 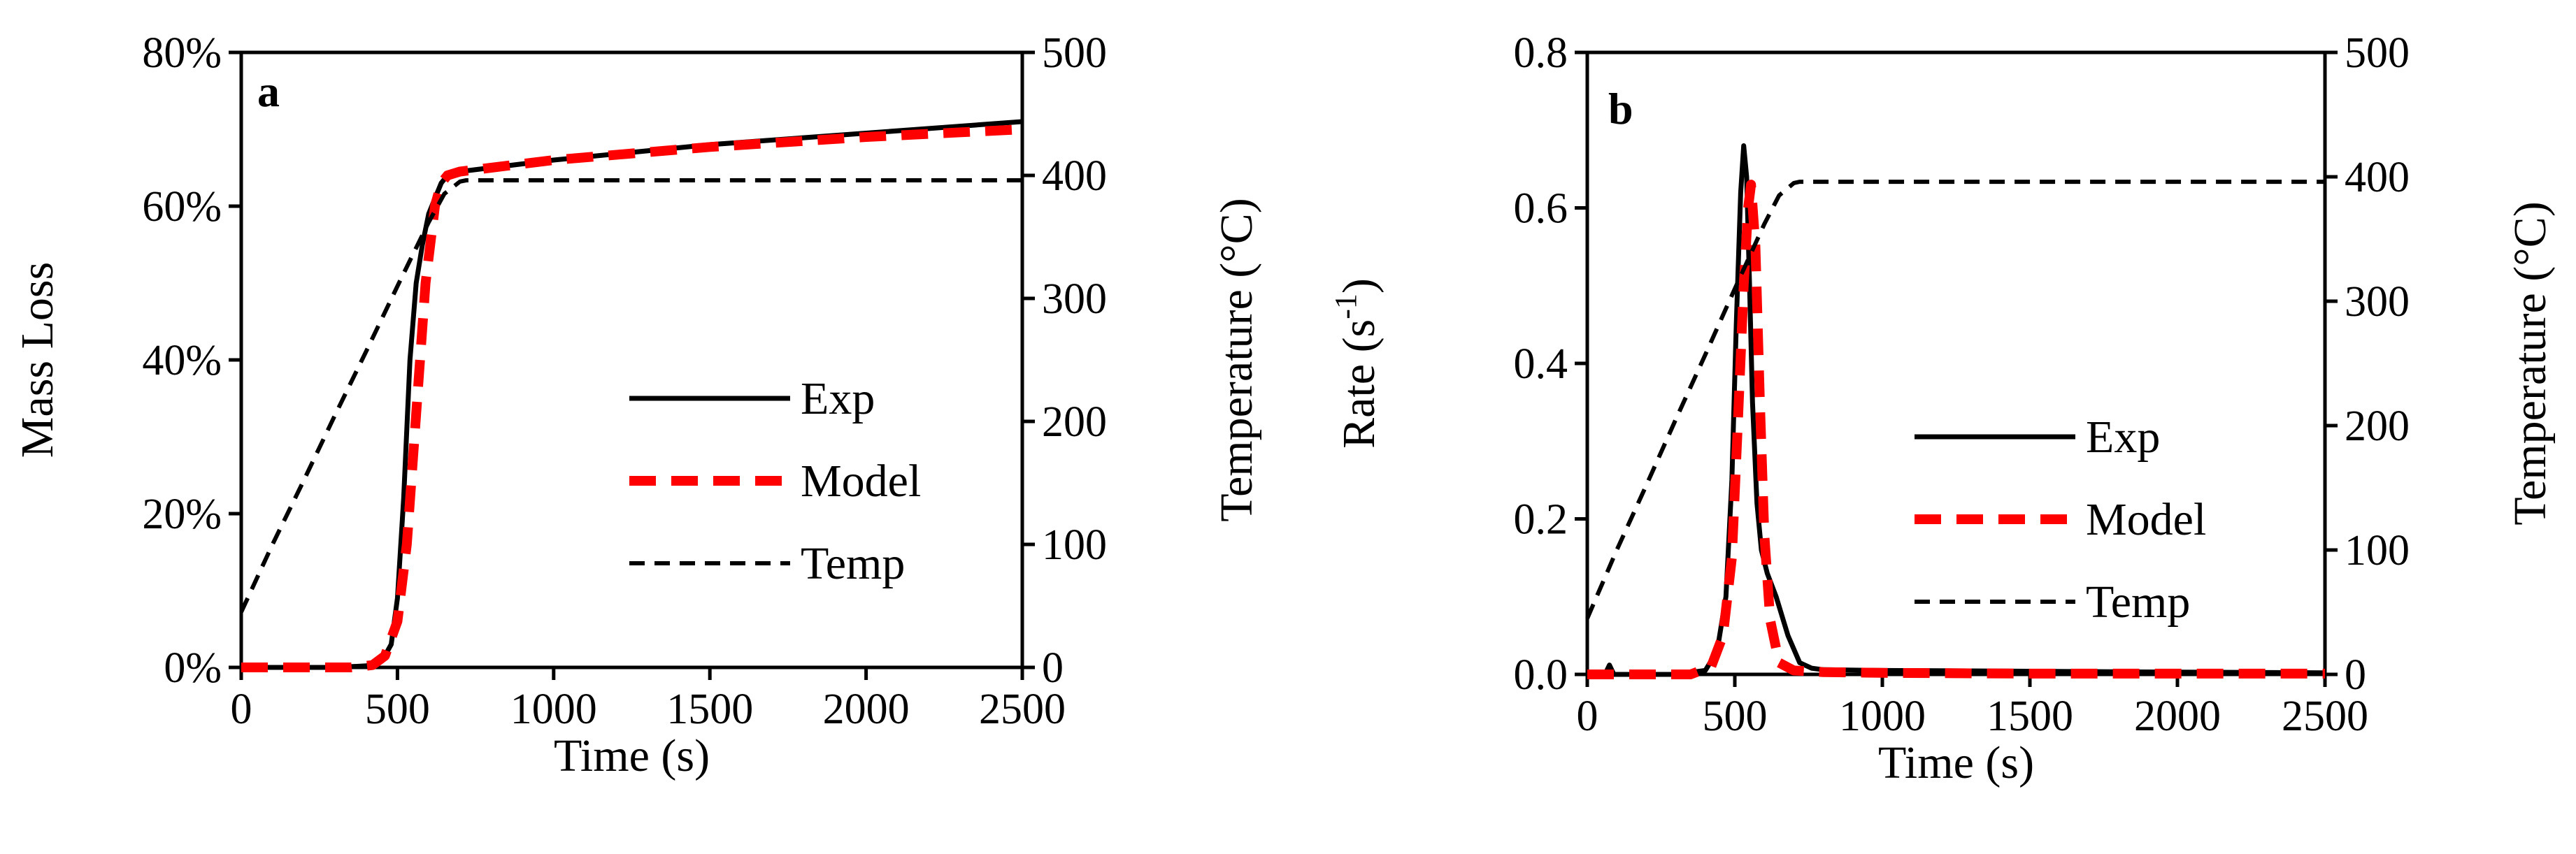 I want to click on panel-label: a, so click(x=268, y=91).